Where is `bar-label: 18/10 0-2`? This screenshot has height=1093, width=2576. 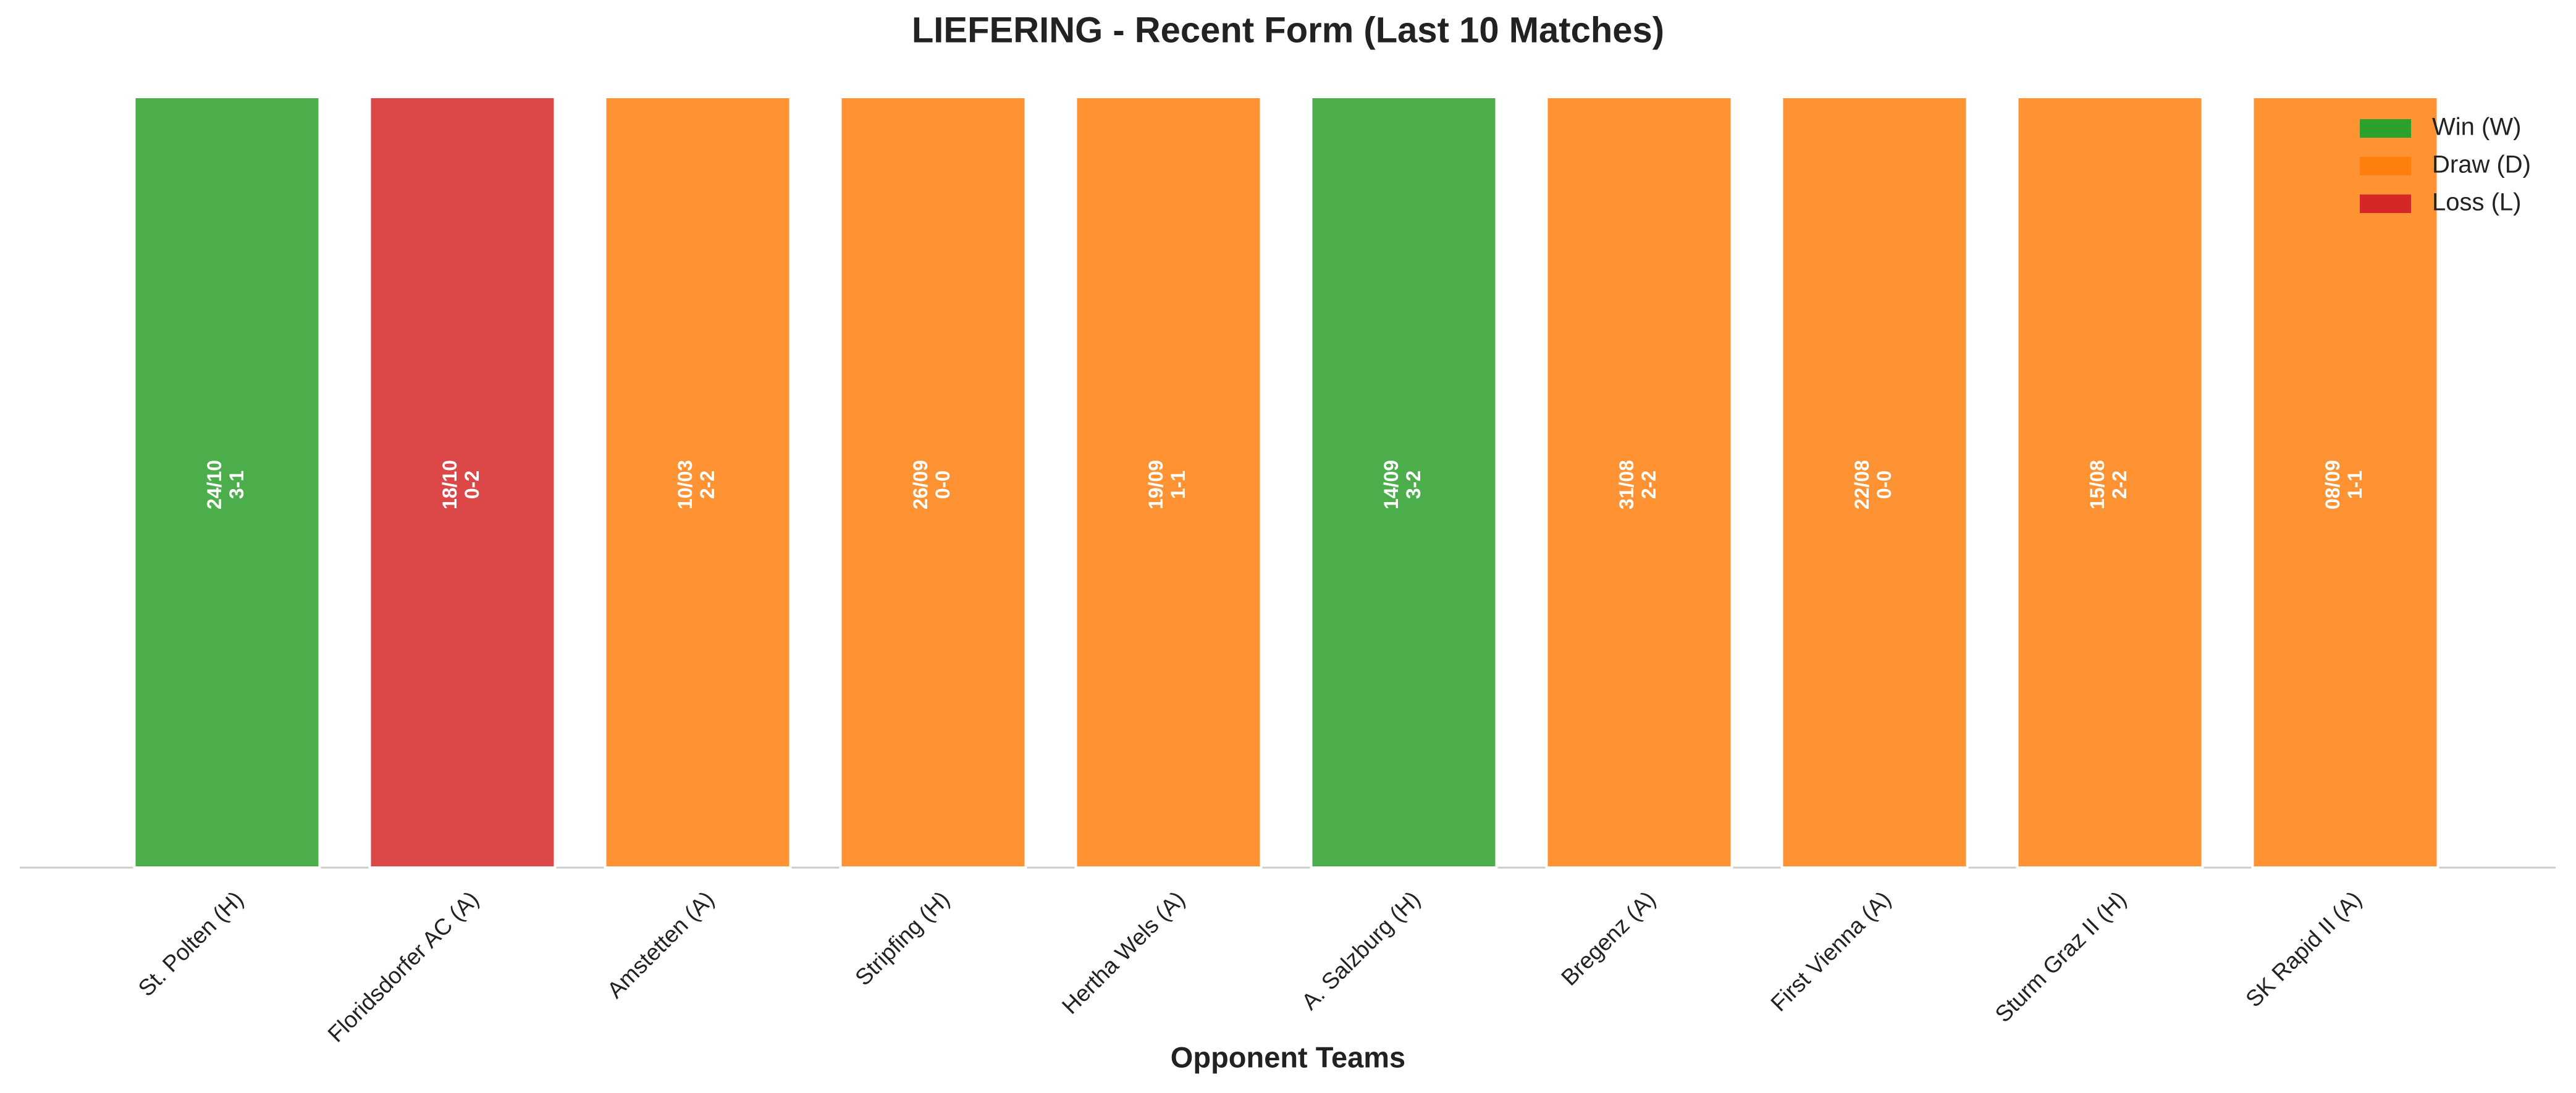
bar-label: 18/10 0-2 is located at coordinates (461, 484).